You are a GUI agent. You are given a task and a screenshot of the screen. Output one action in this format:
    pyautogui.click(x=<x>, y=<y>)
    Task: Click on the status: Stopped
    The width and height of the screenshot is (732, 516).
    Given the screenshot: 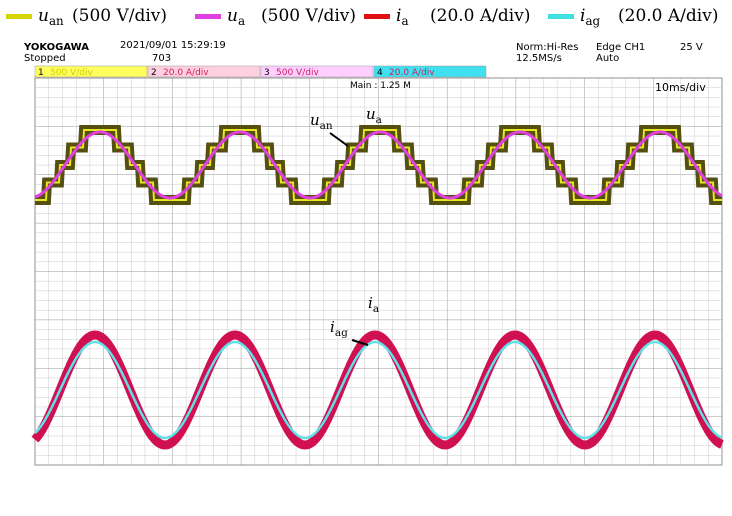 What is the action you would take?
    pyautogui.click(x=45, y=58)
    